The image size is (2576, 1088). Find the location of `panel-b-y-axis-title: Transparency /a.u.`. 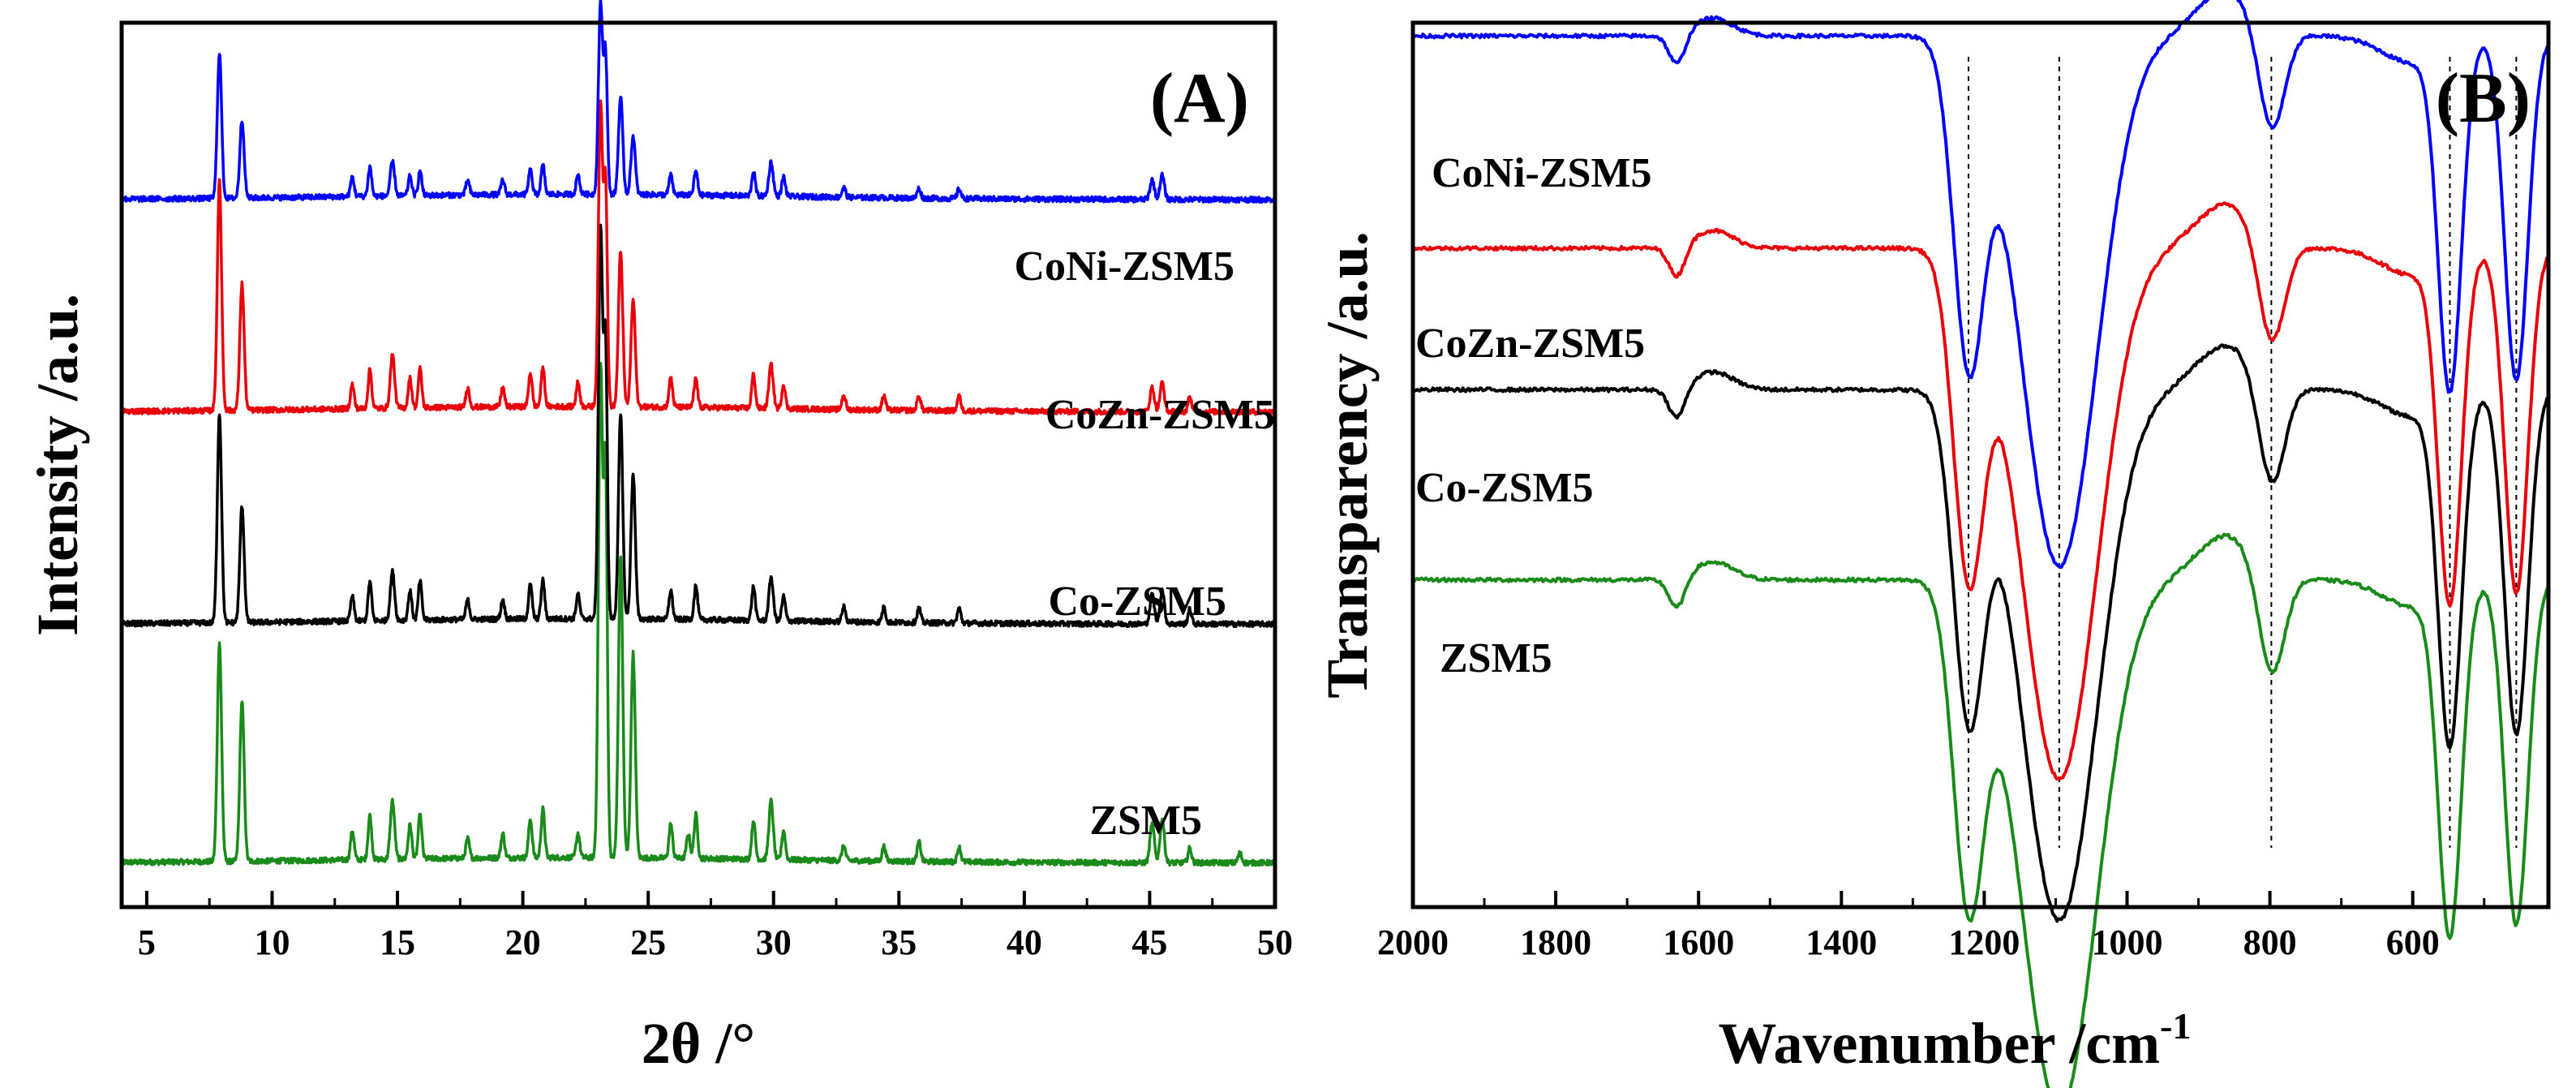

panel-b-y-axis-title: Transparency /a.u. is located at coordinates (1347, 464).